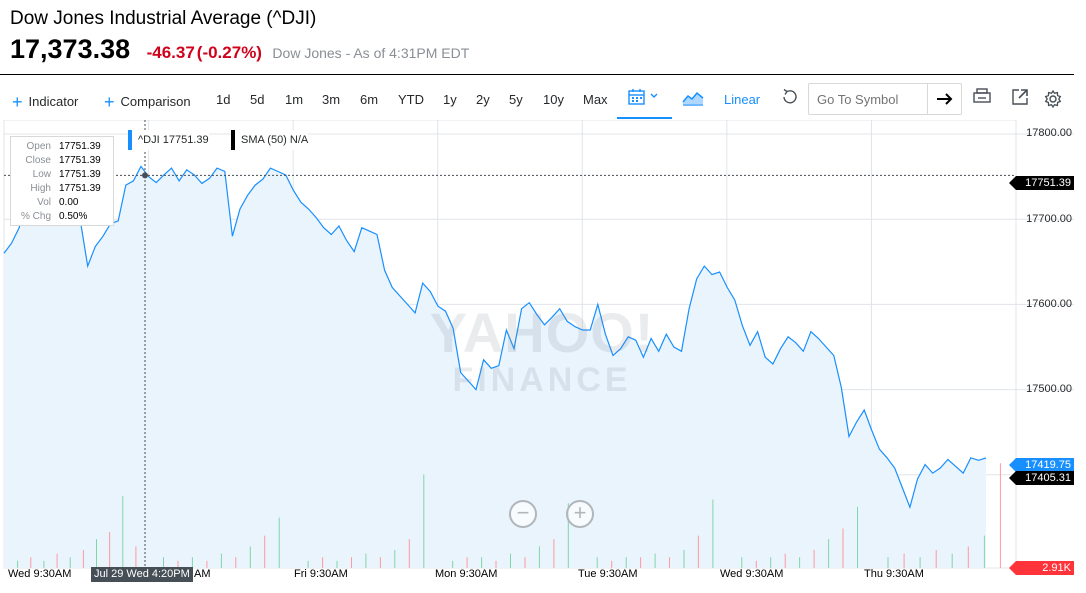 The width and height of the screenshot is (1086, 593). I want to click on comparison-button: + Comparison, so click(147, 102).